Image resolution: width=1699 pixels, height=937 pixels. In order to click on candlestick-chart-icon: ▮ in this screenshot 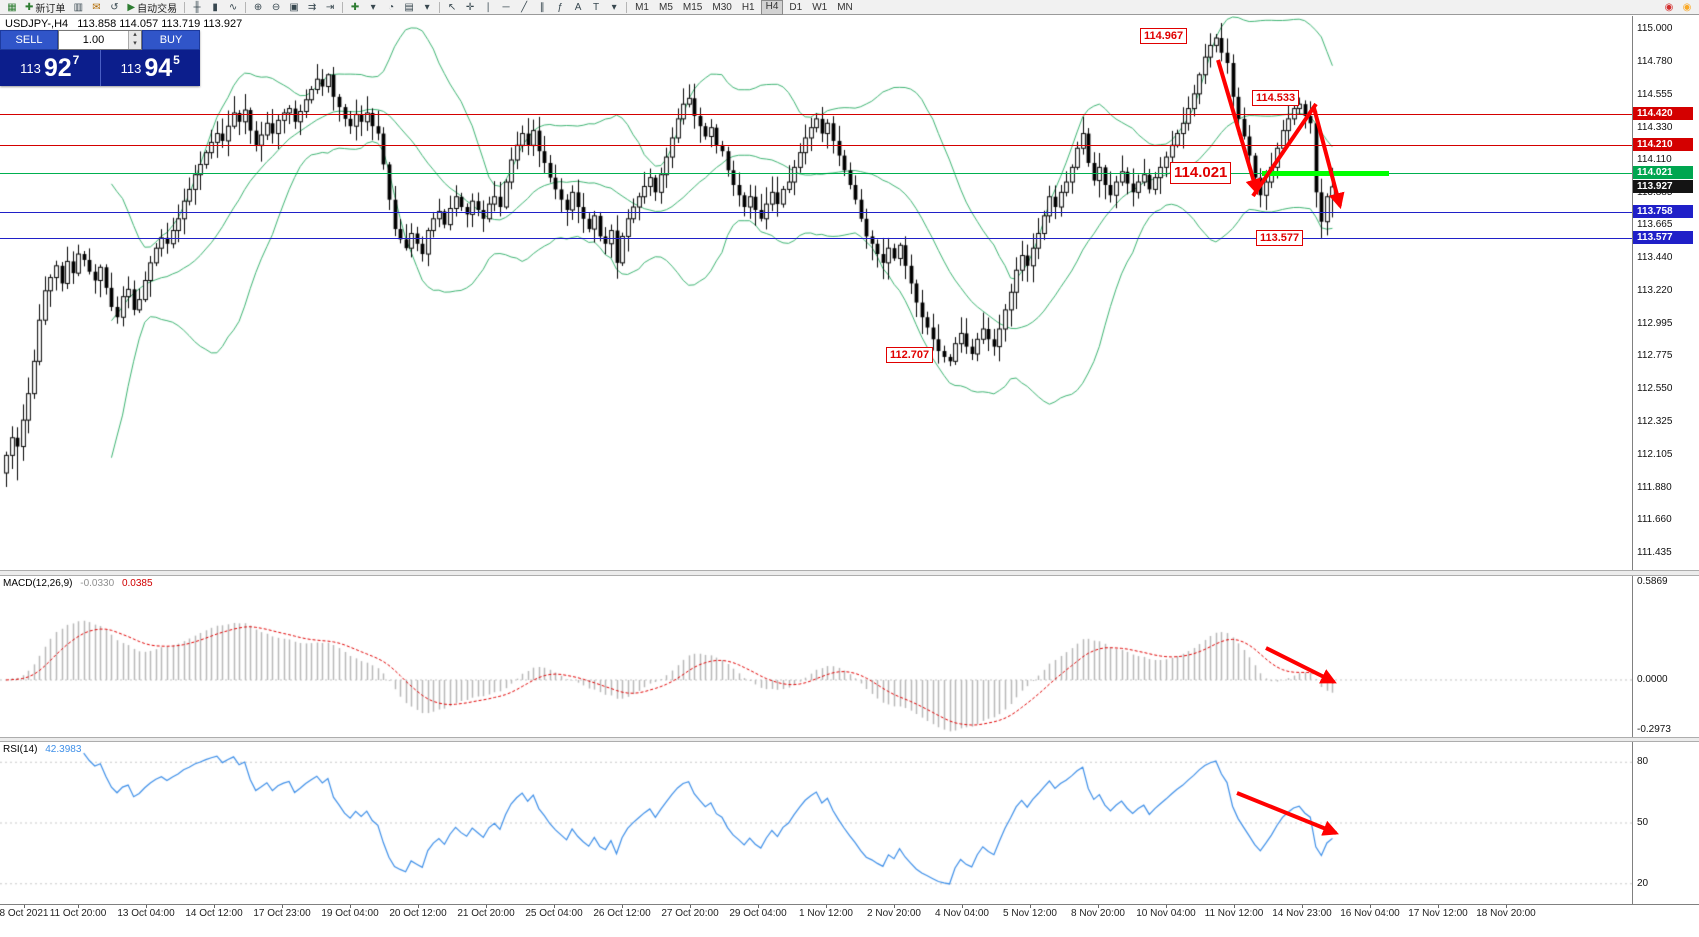, I will do `click(215, 7)`.